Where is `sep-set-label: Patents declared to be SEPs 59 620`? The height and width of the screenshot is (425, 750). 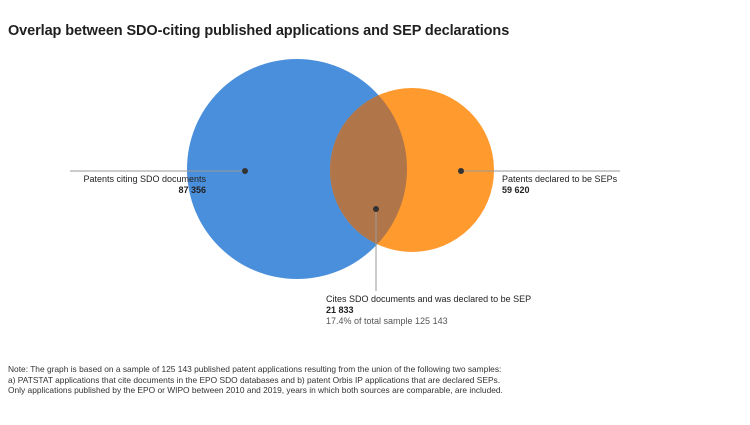 sep-set-label: Patents declared to be SEPs 59 620 is located at coordinates (559, 185).